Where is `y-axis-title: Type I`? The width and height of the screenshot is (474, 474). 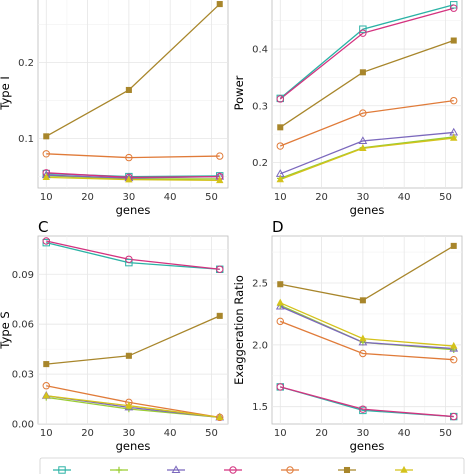 y-axis-title: Type I is located at coordinates (6, 93).